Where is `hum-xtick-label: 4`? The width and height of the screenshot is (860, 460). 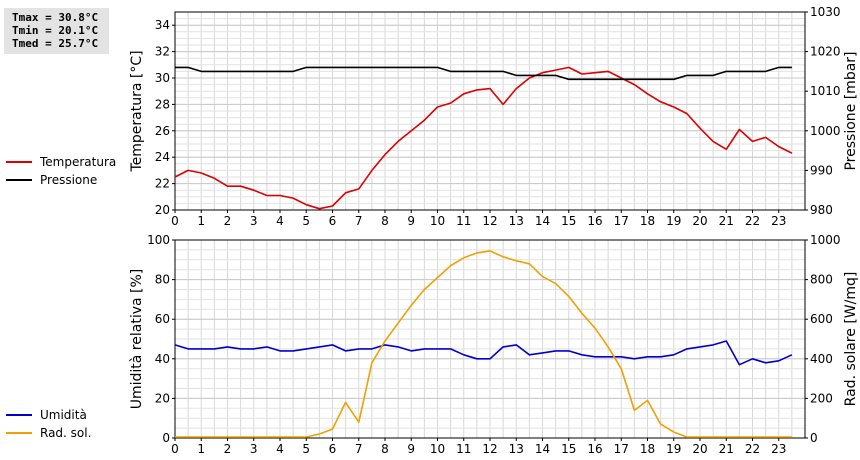
hum-xtick-label: 4 is located at coordinates (280, 449).